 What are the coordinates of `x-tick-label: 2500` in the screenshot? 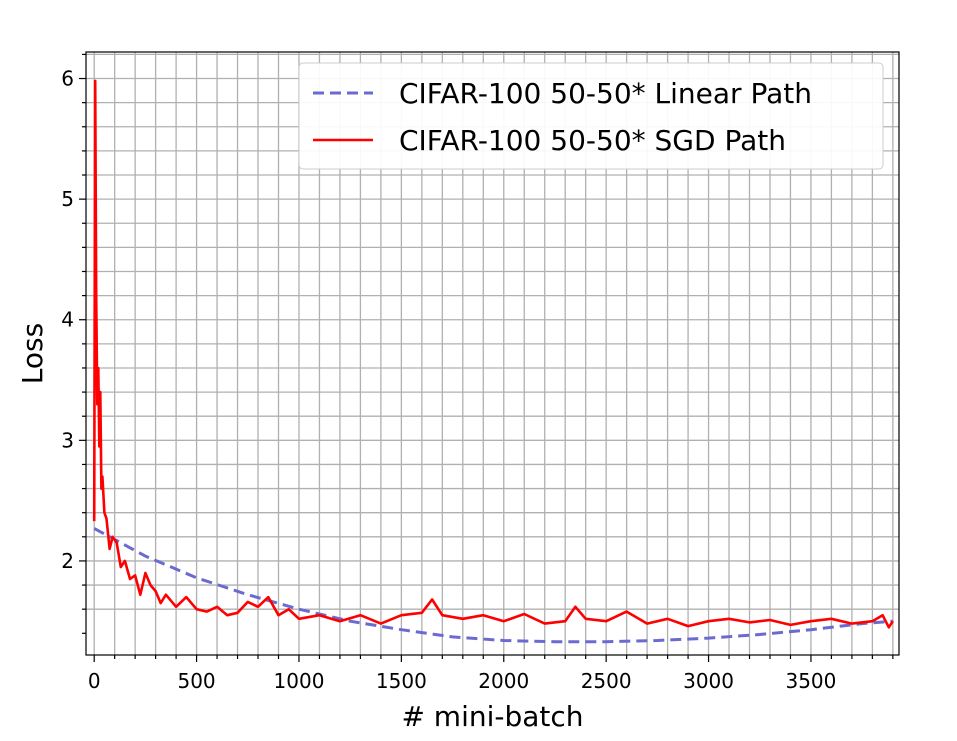 It's located at (606, 681).